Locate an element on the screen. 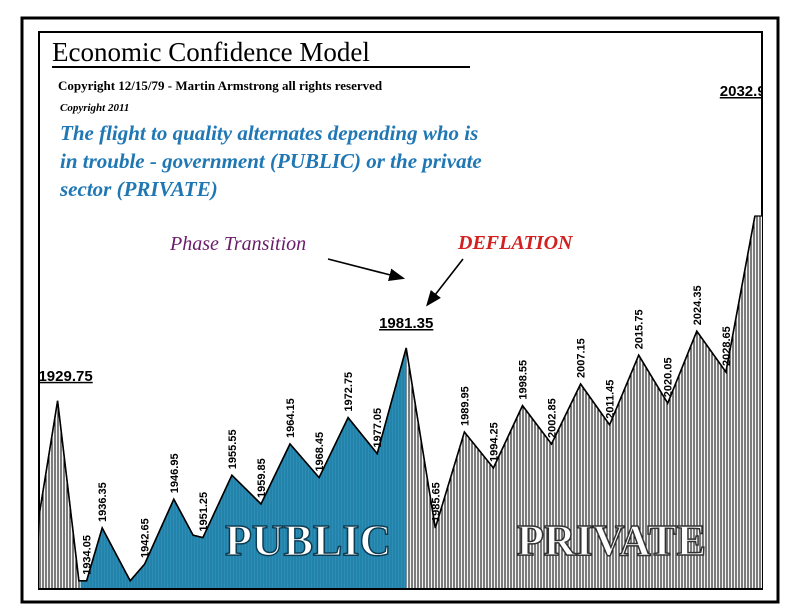 This screenshot has width=800, height=616. point-label-1968-45: 1968.45 is located at coordinates (320, 452).